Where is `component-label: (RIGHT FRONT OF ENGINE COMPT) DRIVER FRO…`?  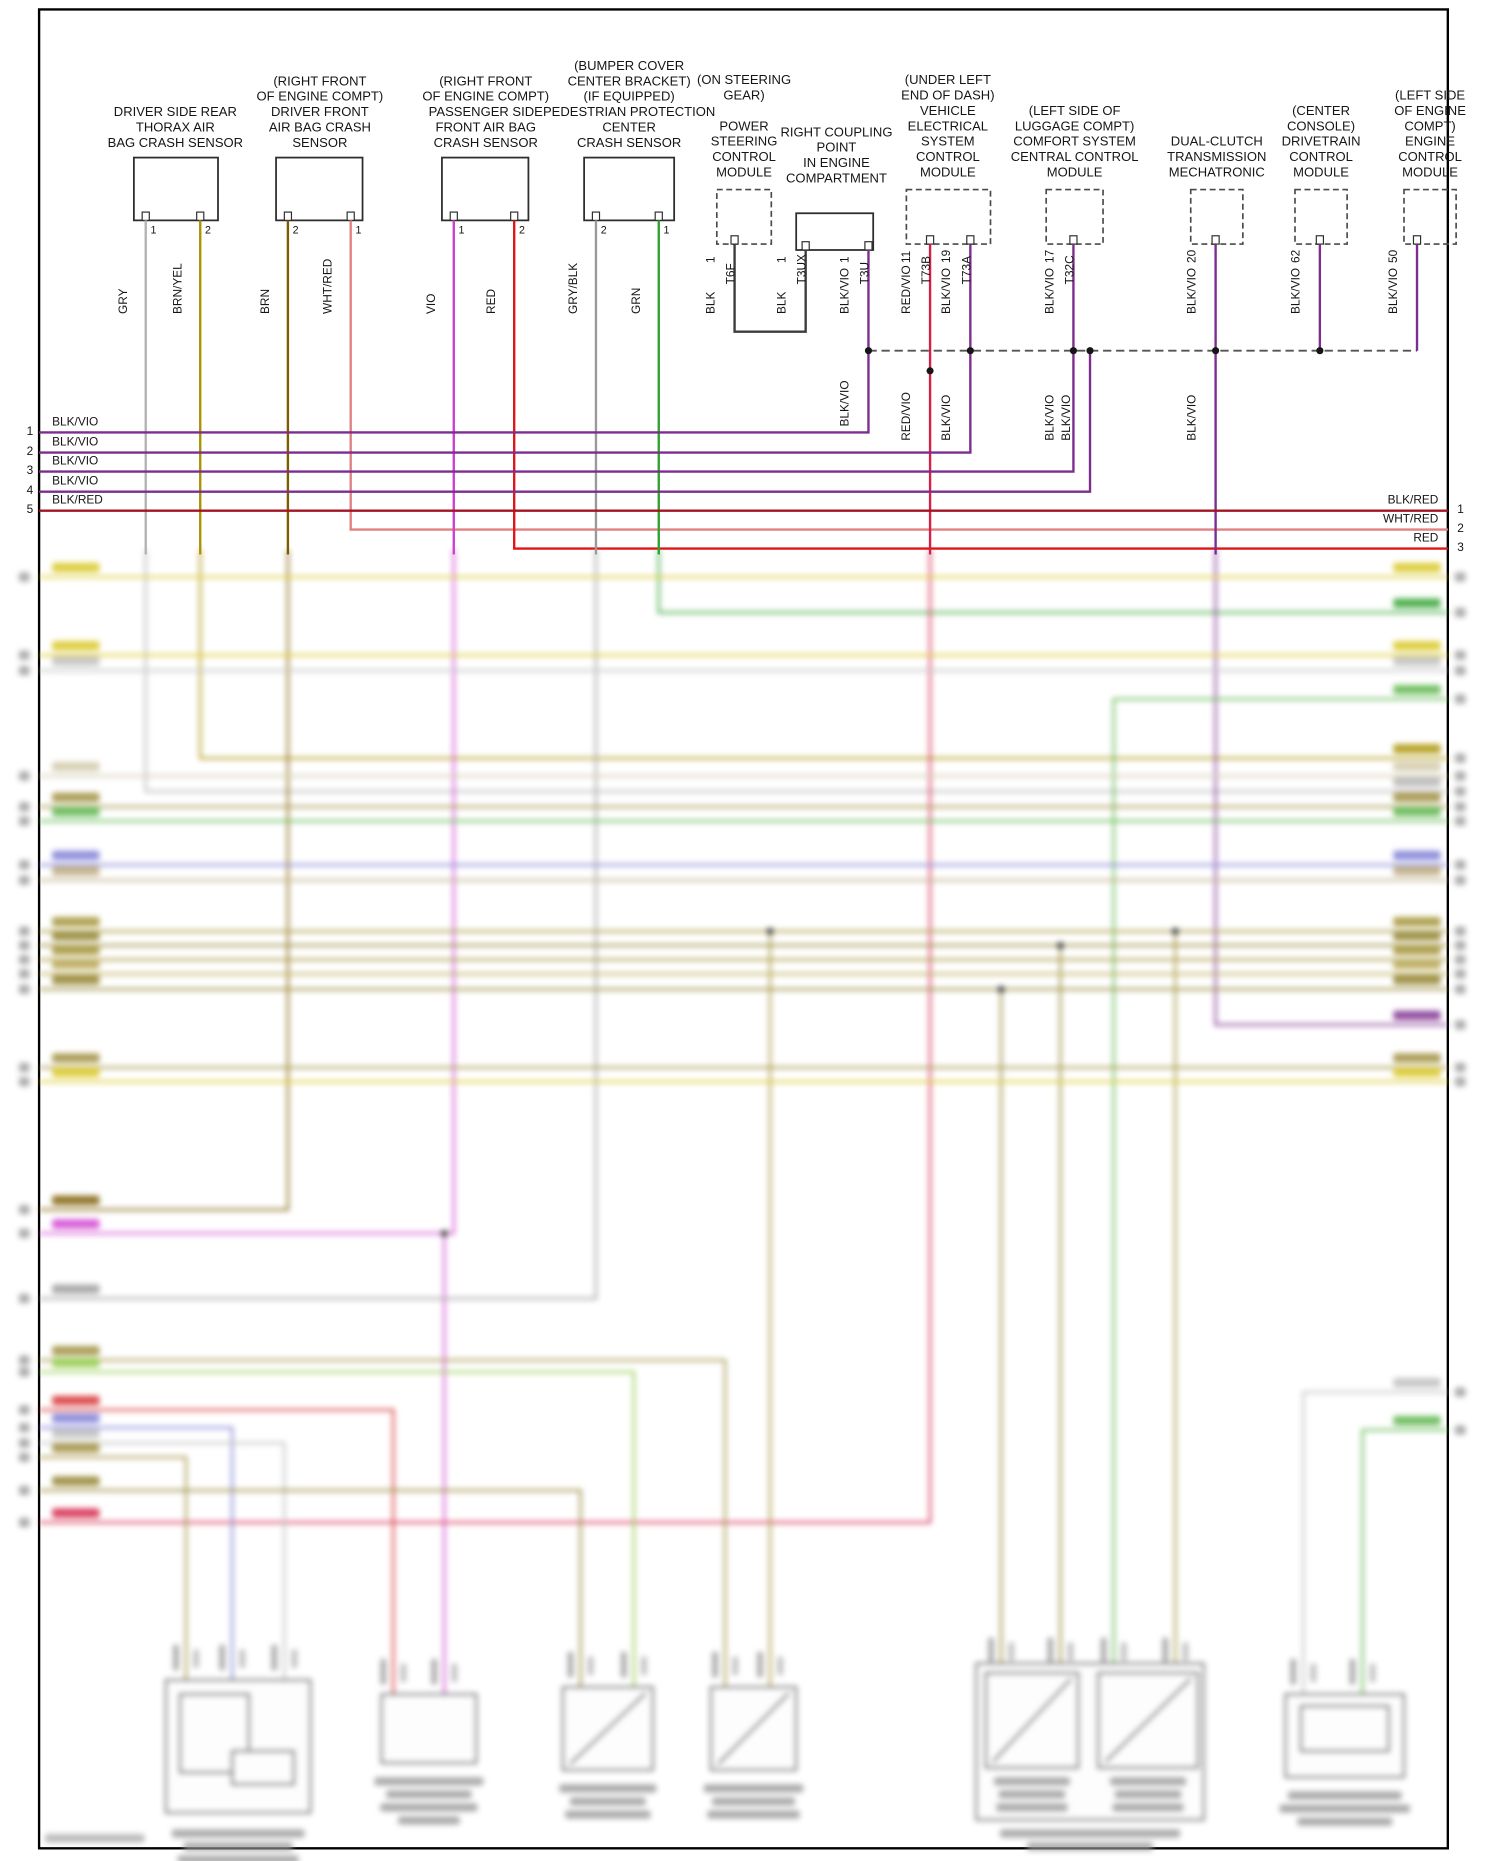 component-label: (RIGHT FRONT OF ENGINE COMPT) DRIVER FRO… is located at coordinates (320, 112).